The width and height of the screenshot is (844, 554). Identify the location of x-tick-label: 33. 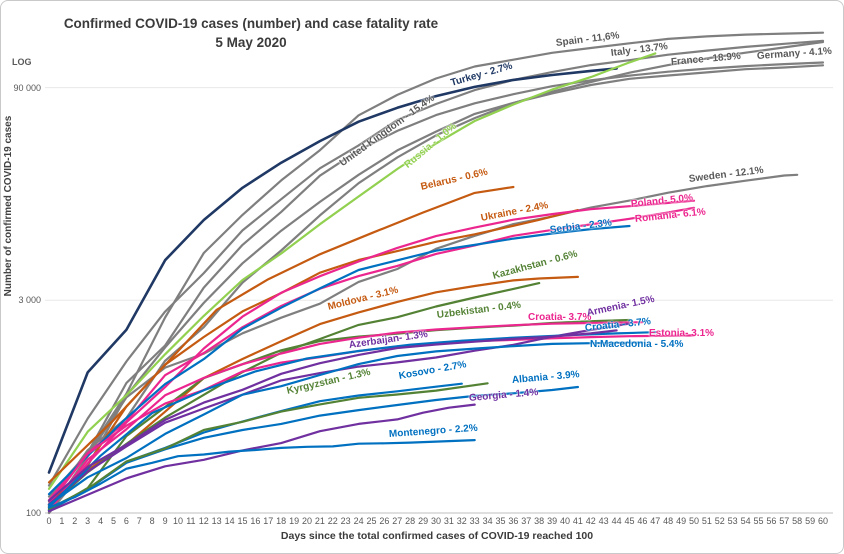
(474, 521).